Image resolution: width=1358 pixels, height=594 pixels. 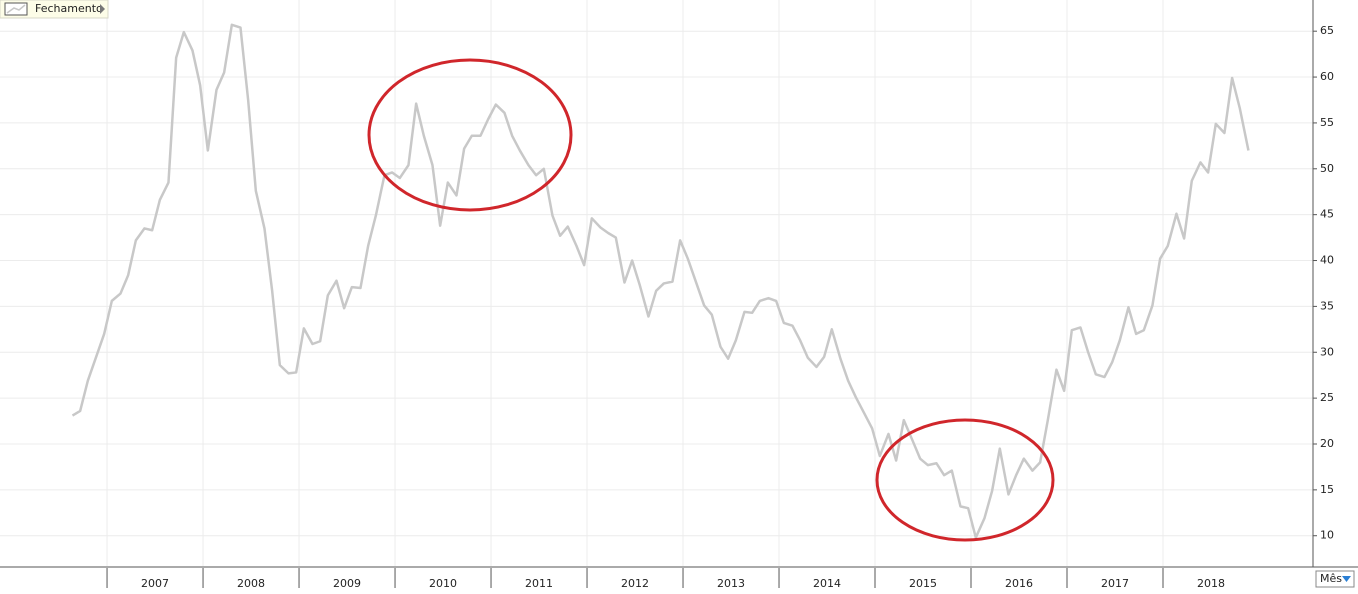 I want to click on period-box, so click(x=1335, y=579).